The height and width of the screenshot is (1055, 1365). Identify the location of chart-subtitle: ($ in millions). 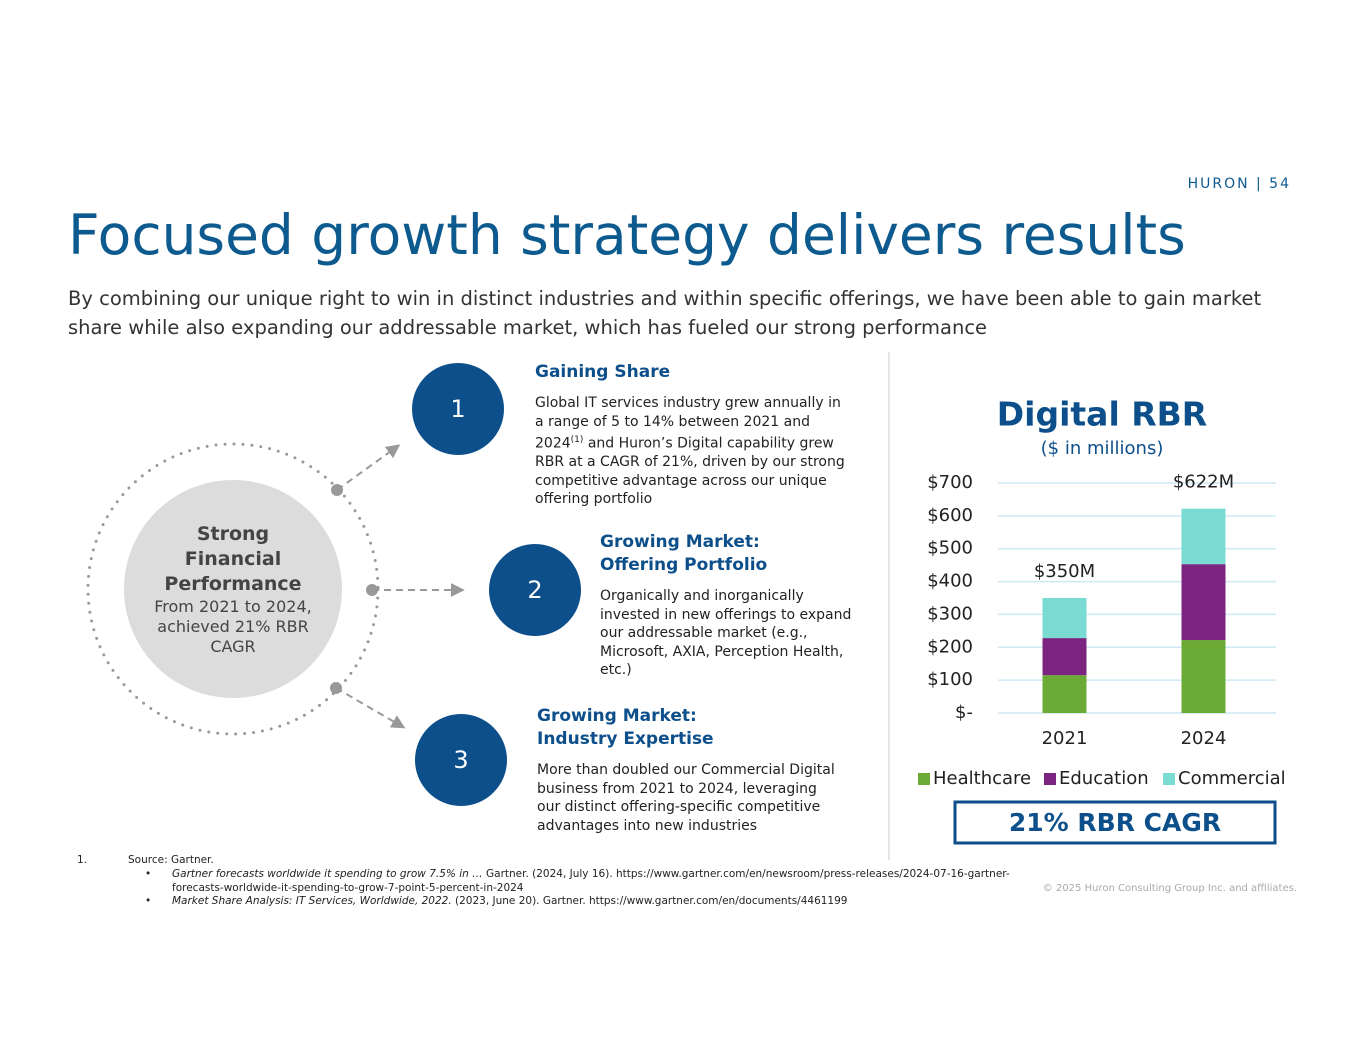
(1102, 448).